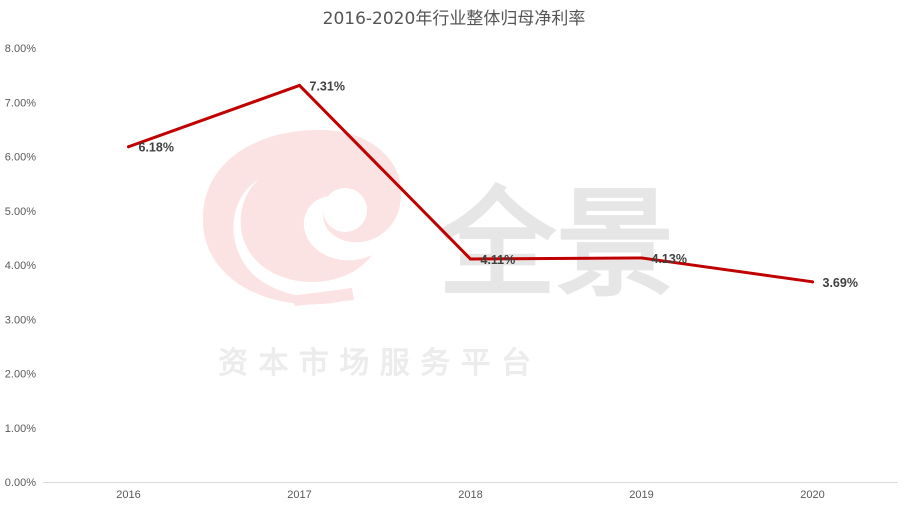 This screenshot has height=507, width=909. What do you see at coordinates (641, 495) in the screenshot?
I see `x-tick-label: 2019` at bounding box center [641, 495].